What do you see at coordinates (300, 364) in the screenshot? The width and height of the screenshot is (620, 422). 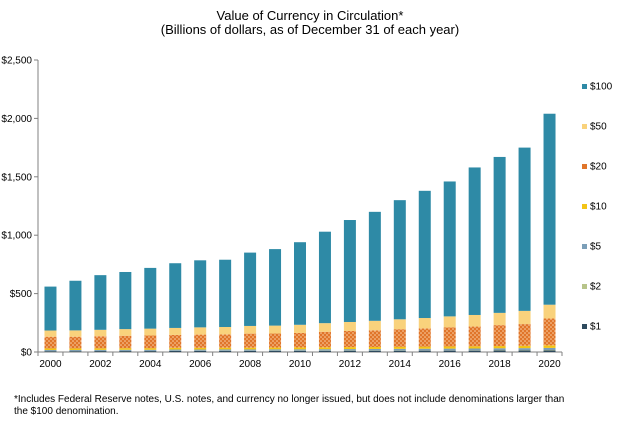 I see `x-tick-label: 2010` at bounding box center [300, 364].